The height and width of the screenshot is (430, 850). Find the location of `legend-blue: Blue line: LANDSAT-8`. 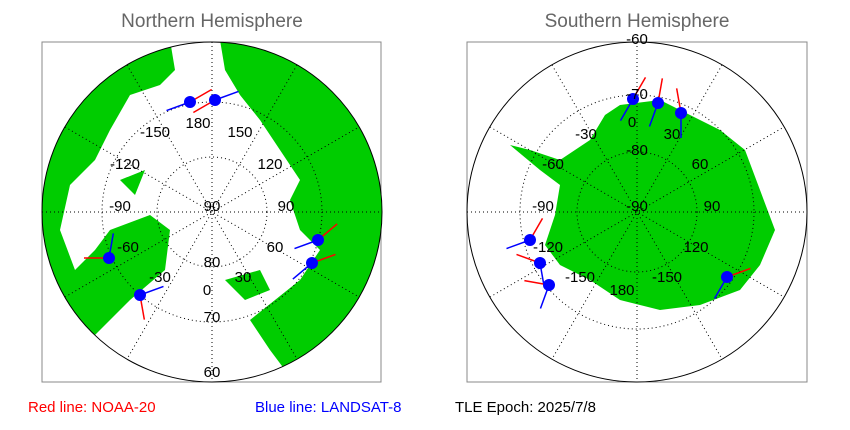

legend-blue: Blue line: LANDSAT-8 is located at coordinates (328, 407).